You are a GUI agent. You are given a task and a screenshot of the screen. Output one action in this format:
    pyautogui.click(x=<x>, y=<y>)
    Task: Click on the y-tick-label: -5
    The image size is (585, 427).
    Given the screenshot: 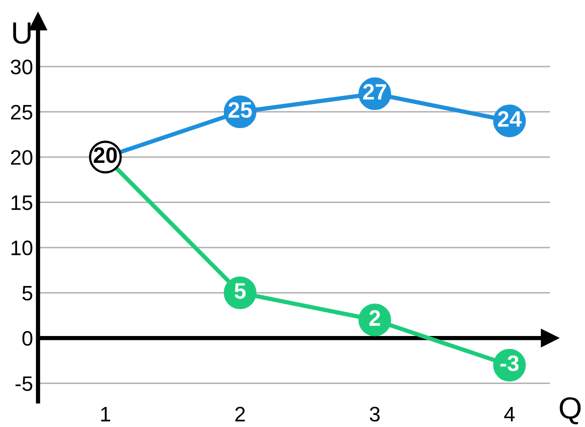 What is the action you would take?
    pyautogui.click(x=24, y=384)
    